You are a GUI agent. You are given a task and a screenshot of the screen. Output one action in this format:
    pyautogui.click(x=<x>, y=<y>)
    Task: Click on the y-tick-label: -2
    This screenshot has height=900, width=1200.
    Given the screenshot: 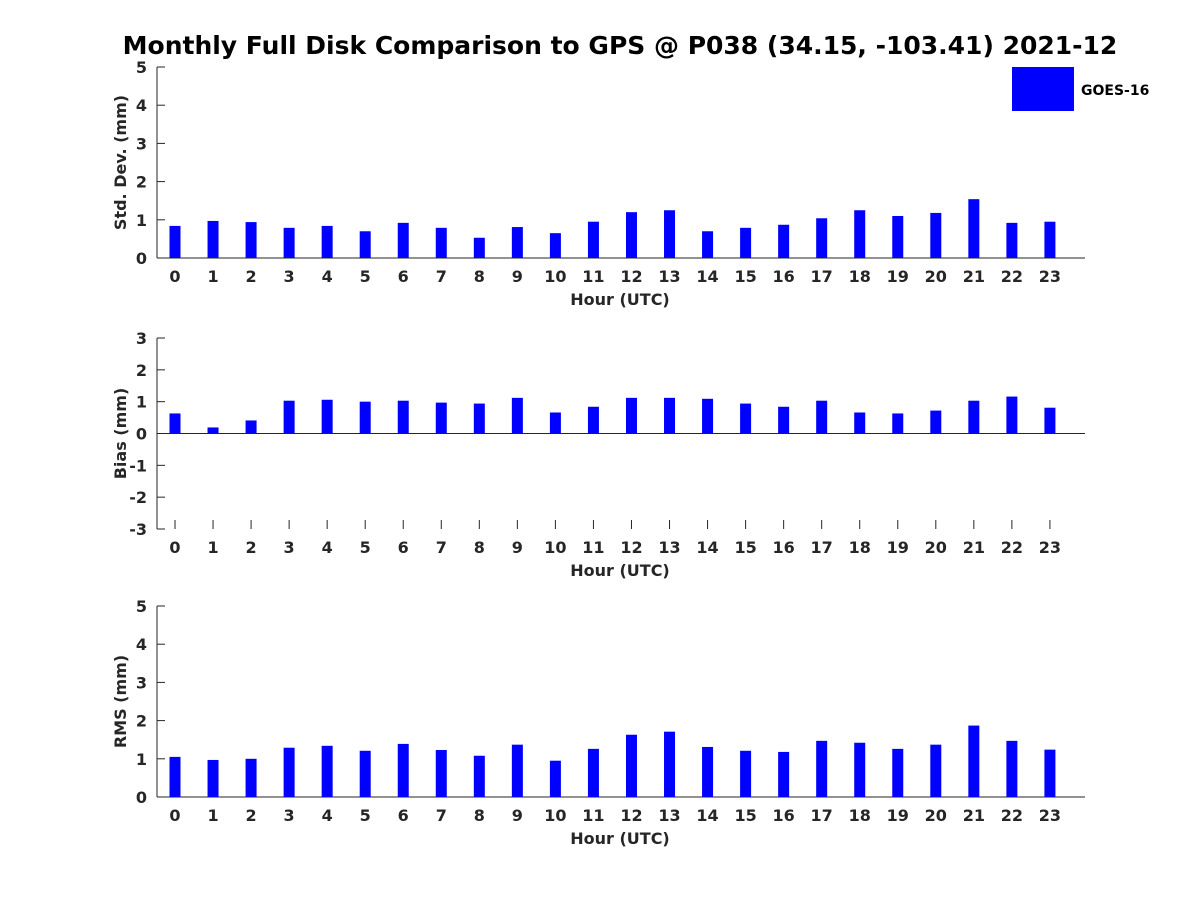 What is the action you would take?
    pyautogui.click(x=138, y=497)
    